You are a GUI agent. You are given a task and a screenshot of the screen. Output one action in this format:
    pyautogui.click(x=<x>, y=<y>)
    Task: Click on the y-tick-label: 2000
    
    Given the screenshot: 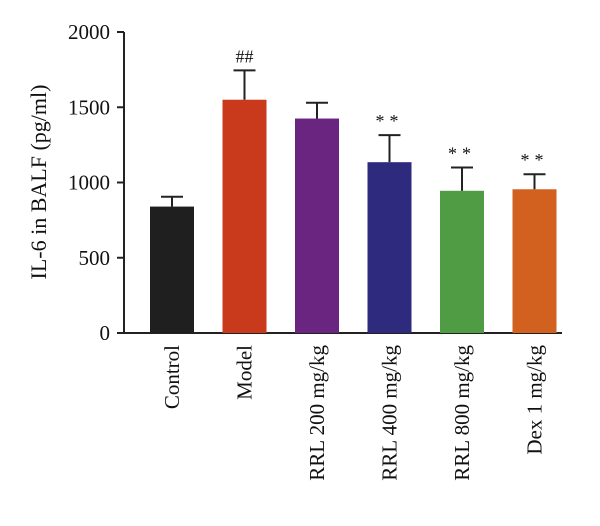 What is the action you would take?
    pyautogui.click(x=89, y=32)
    